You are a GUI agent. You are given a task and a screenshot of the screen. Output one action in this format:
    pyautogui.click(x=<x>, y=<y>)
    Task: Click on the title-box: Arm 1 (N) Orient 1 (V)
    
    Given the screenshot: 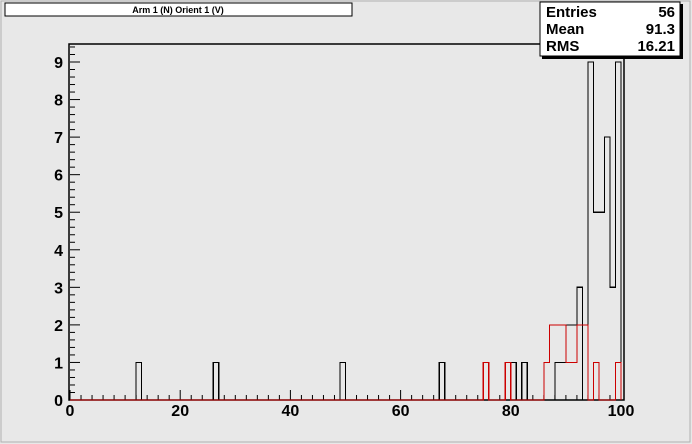 What is the action you would take?
    pyautogui.click(x=178, y=9)
    